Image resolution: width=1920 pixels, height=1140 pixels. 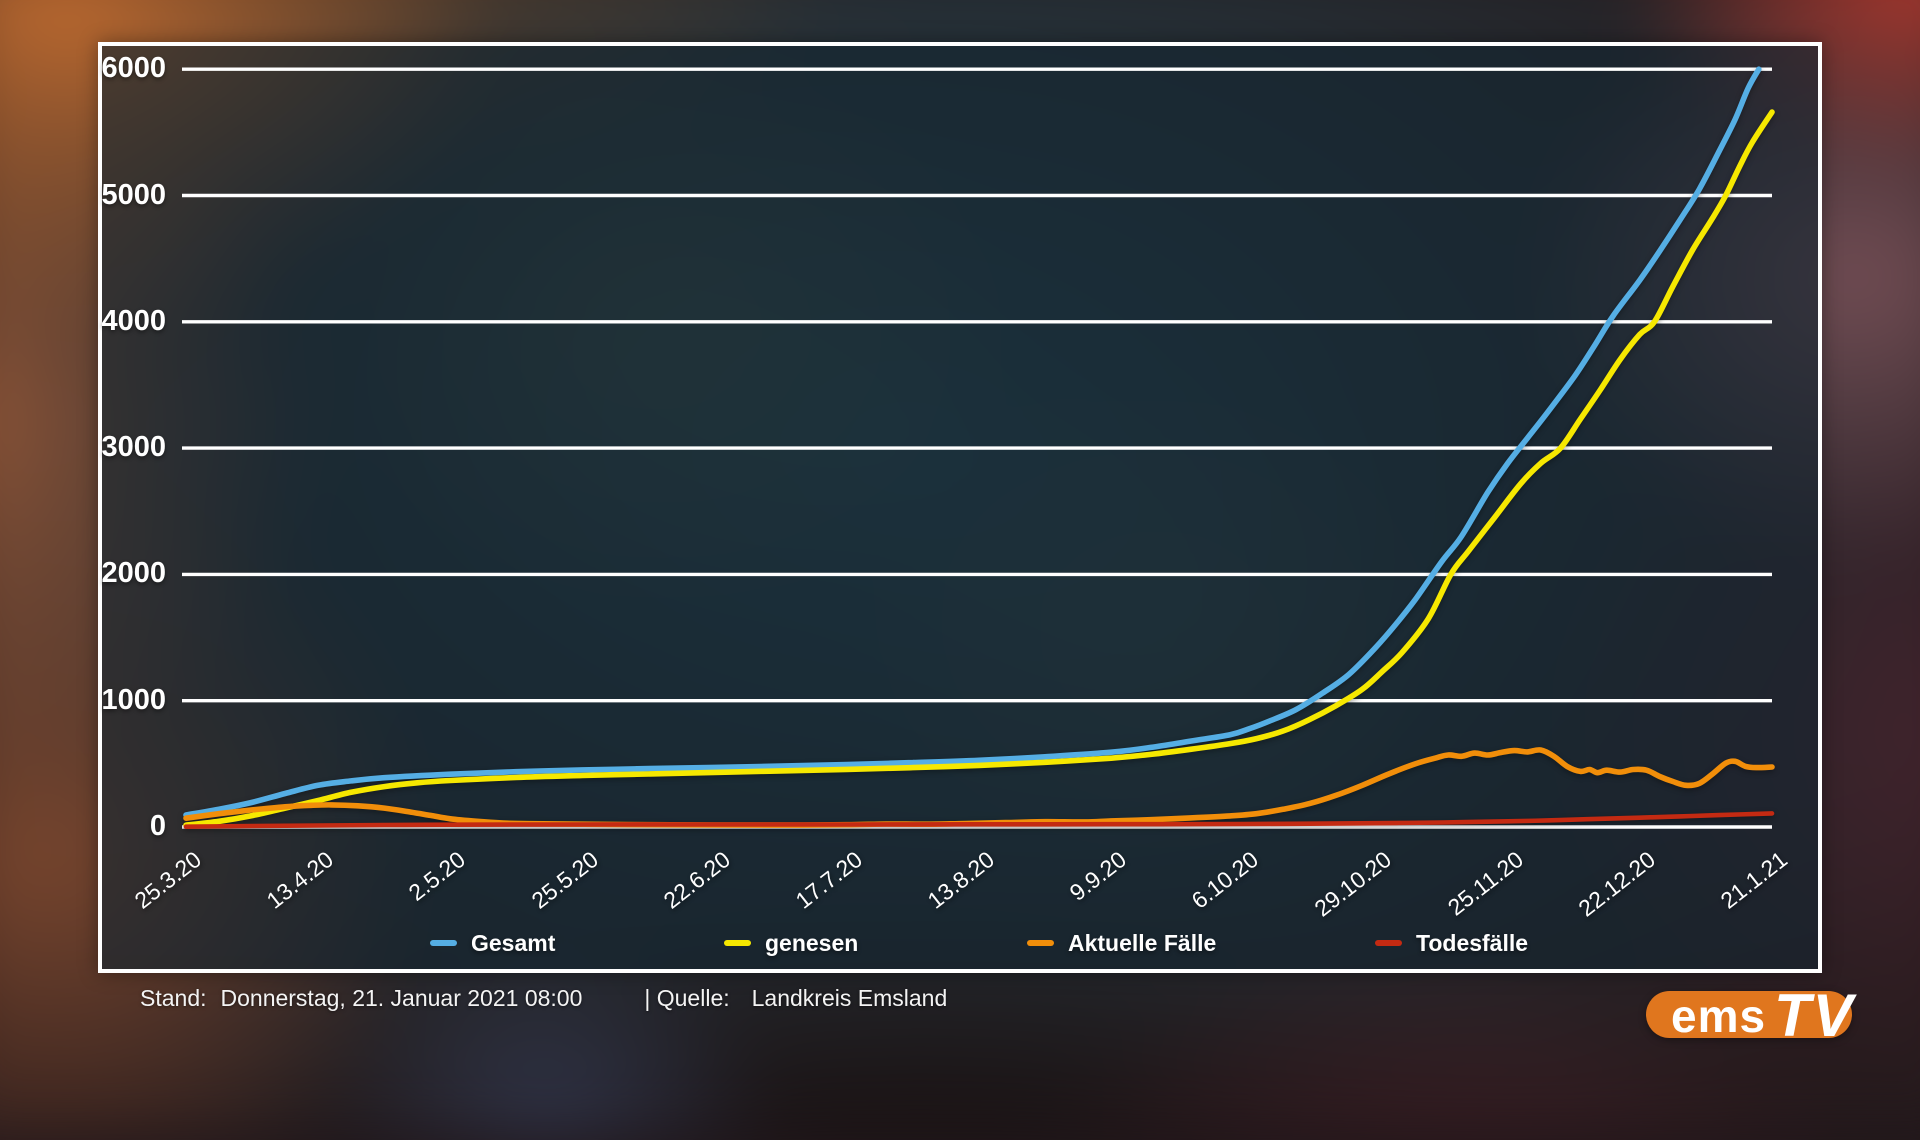 I want to click on ems-tv-logo: ems TV, so click(x=1749, y=1015).